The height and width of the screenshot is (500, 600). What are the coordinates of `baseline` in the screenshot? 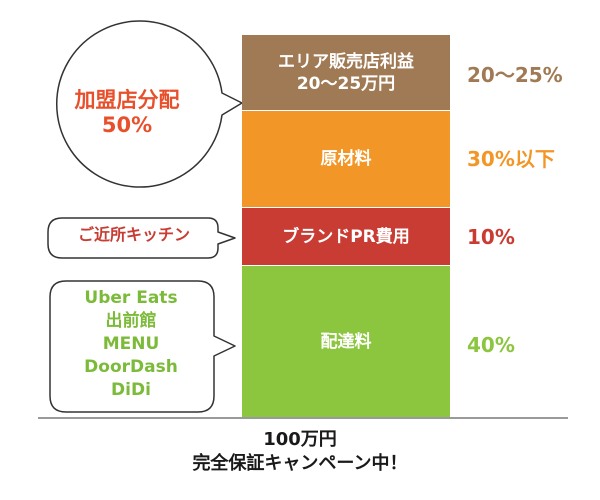 It's located at (303, 418).